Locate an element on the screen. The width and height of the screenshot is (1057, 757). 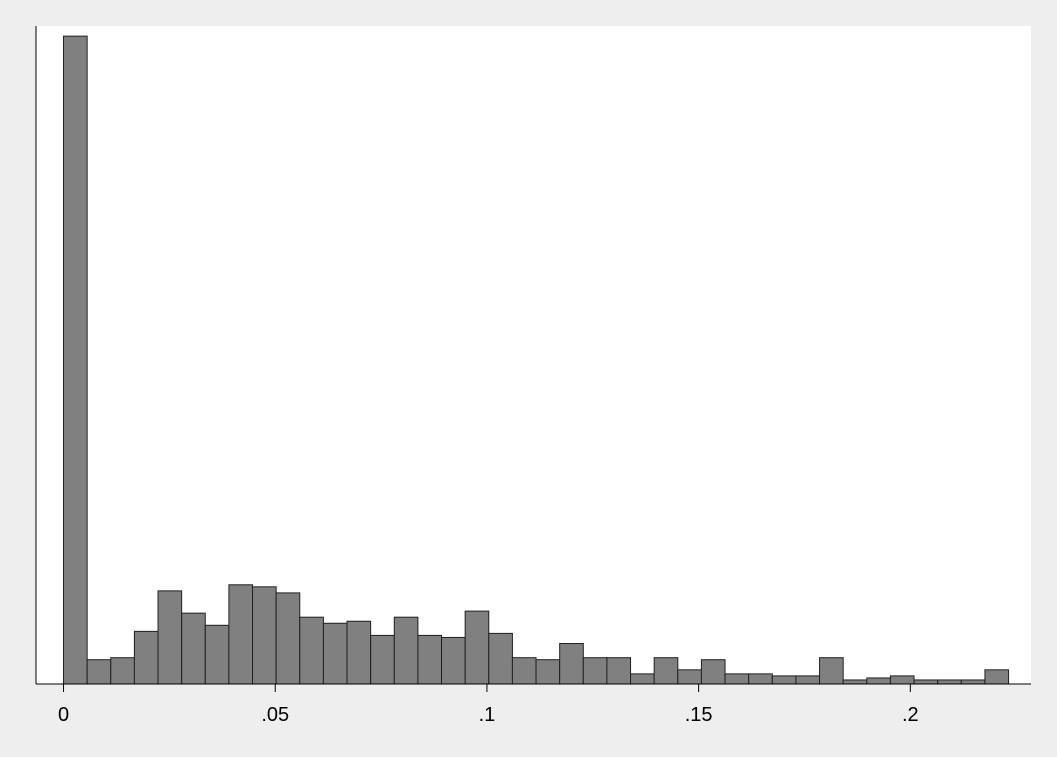
x-tick-label: .2 is located at coordinates (910, 715).